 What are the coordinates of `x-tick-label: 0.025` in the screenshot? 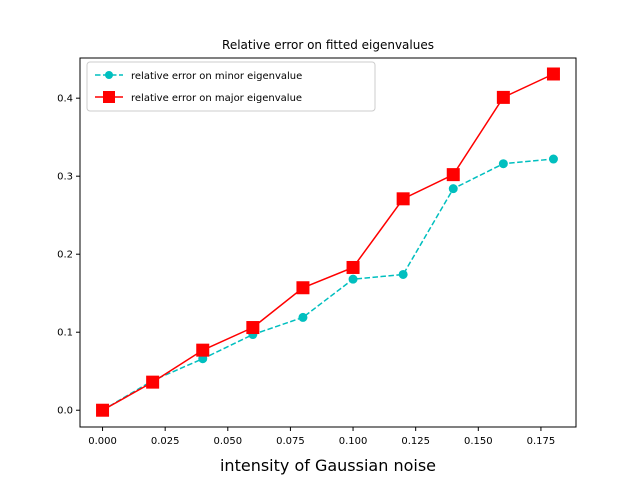 It's located at (165, 441).